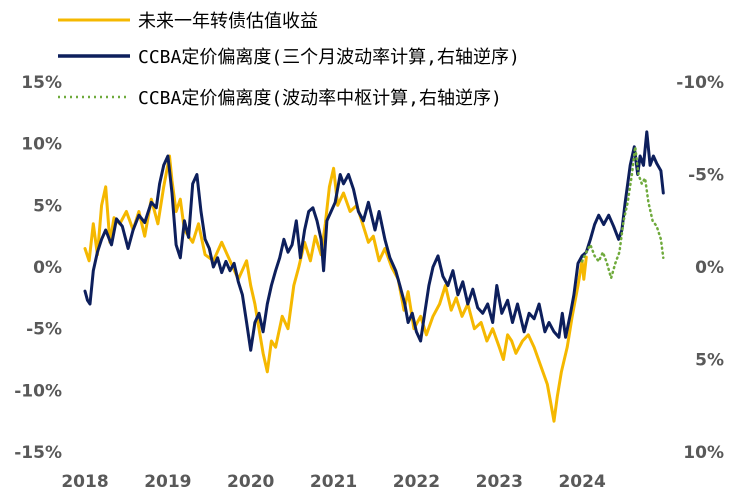 The width and height of the screenshot is (741, 495). Describe the element at coordinates (228, 21) in the screenshot. I see `legend-label-valuation-return: 未来一年转债估值收益` at that location.